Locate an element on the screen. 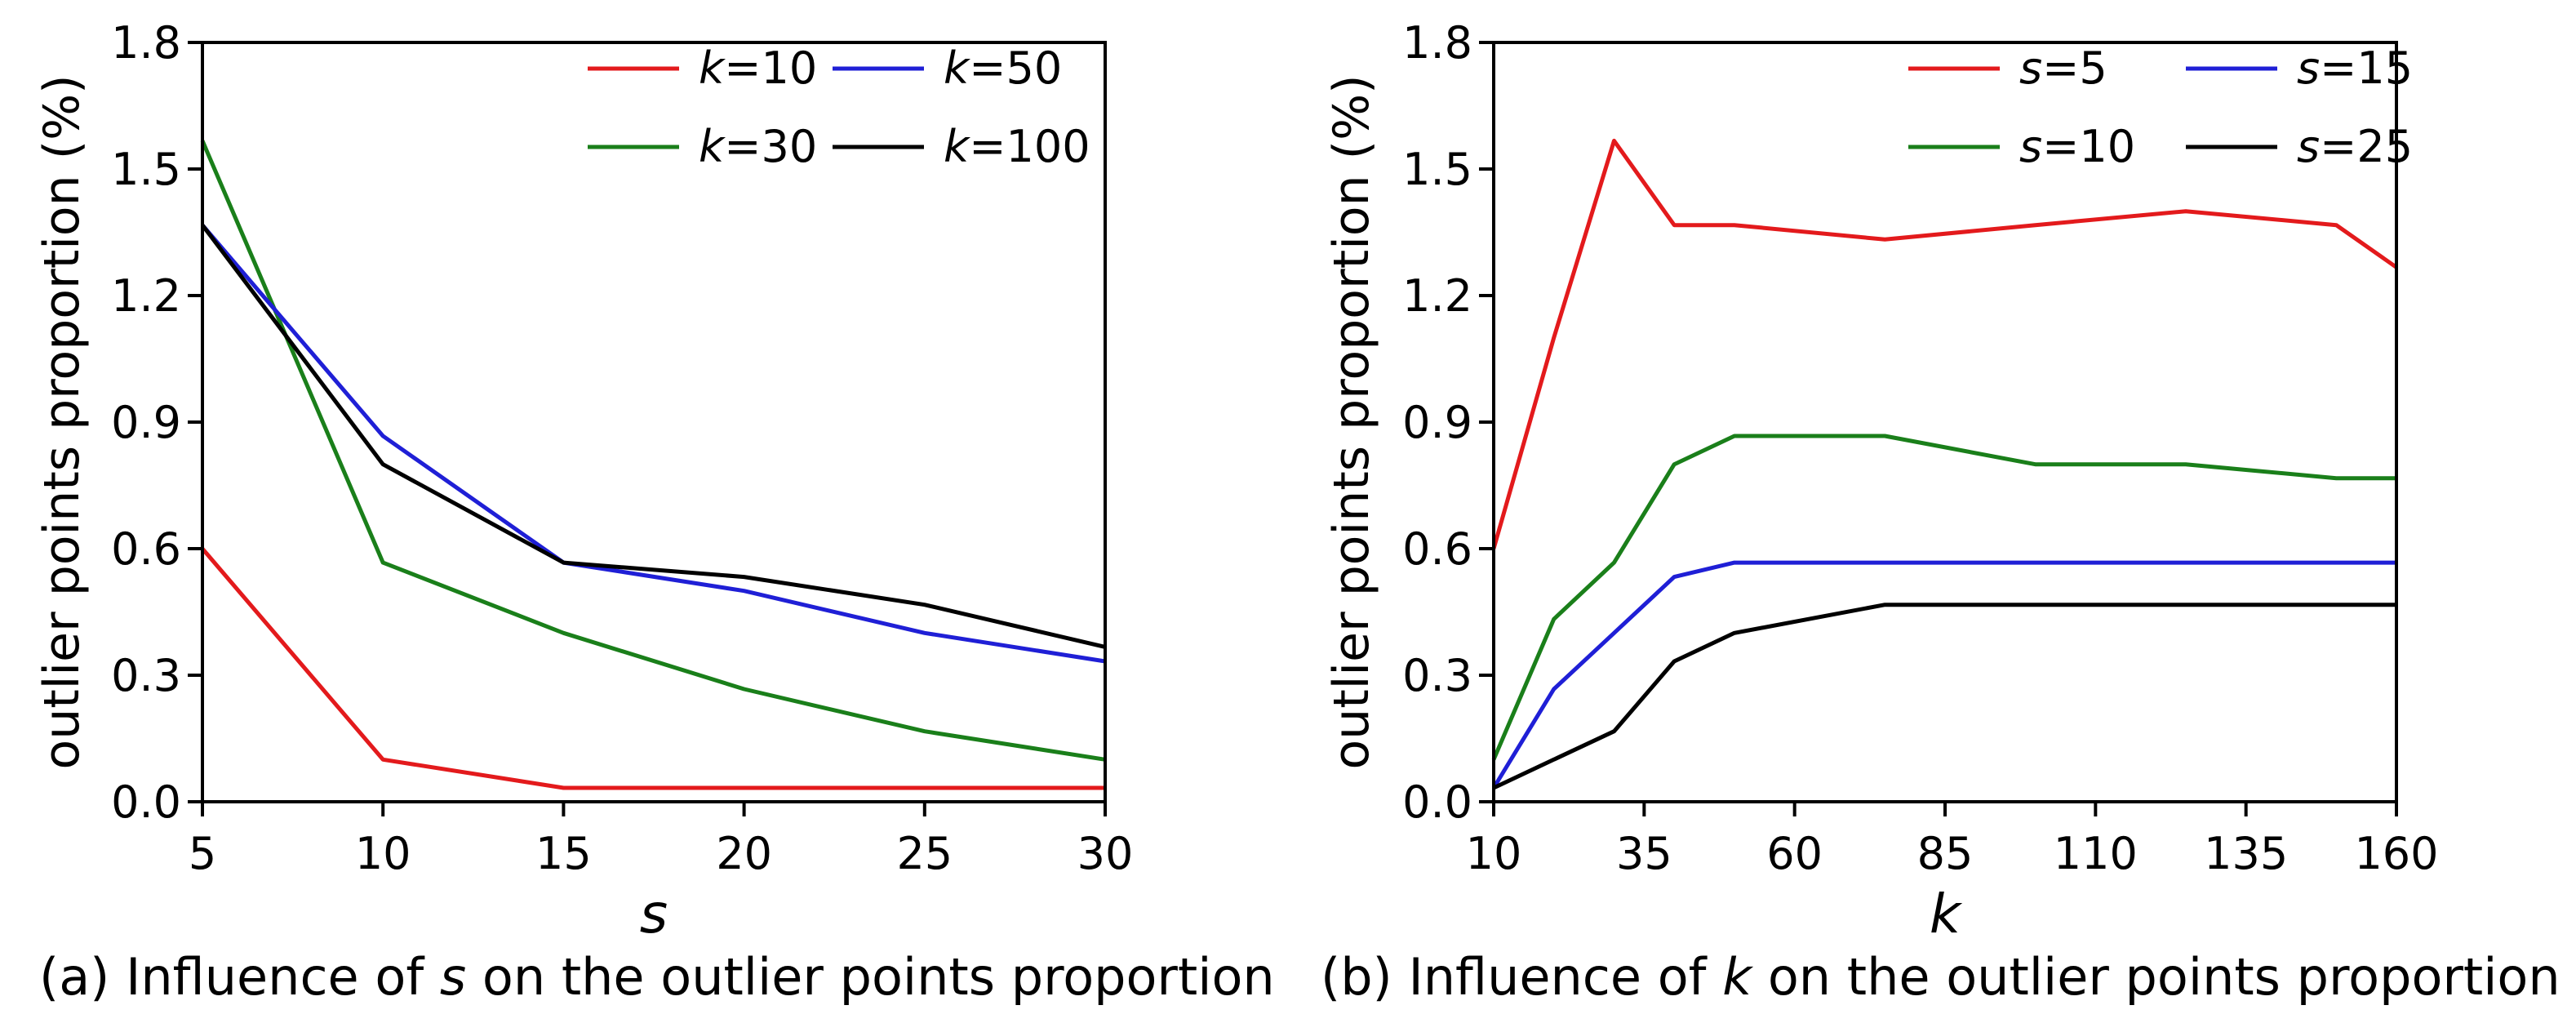 This screenshot has width=2576, height=1032. legend-item-k-50: k=50 is located at coordinates (947, 68).